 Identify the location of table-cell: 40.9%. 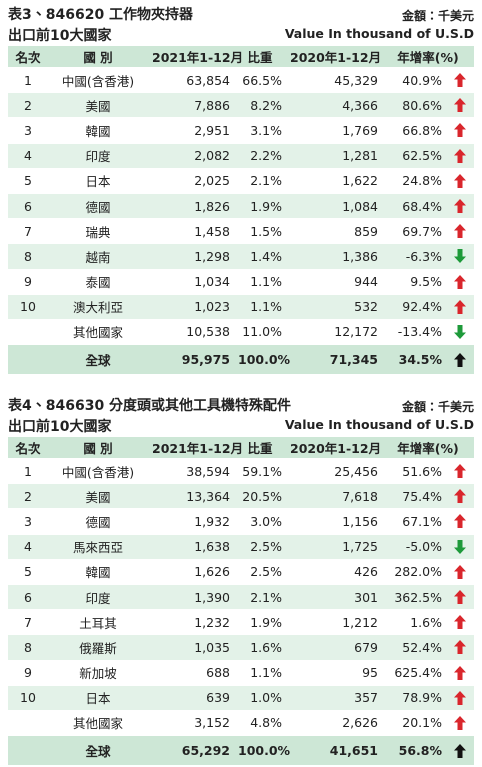
(414, 80).